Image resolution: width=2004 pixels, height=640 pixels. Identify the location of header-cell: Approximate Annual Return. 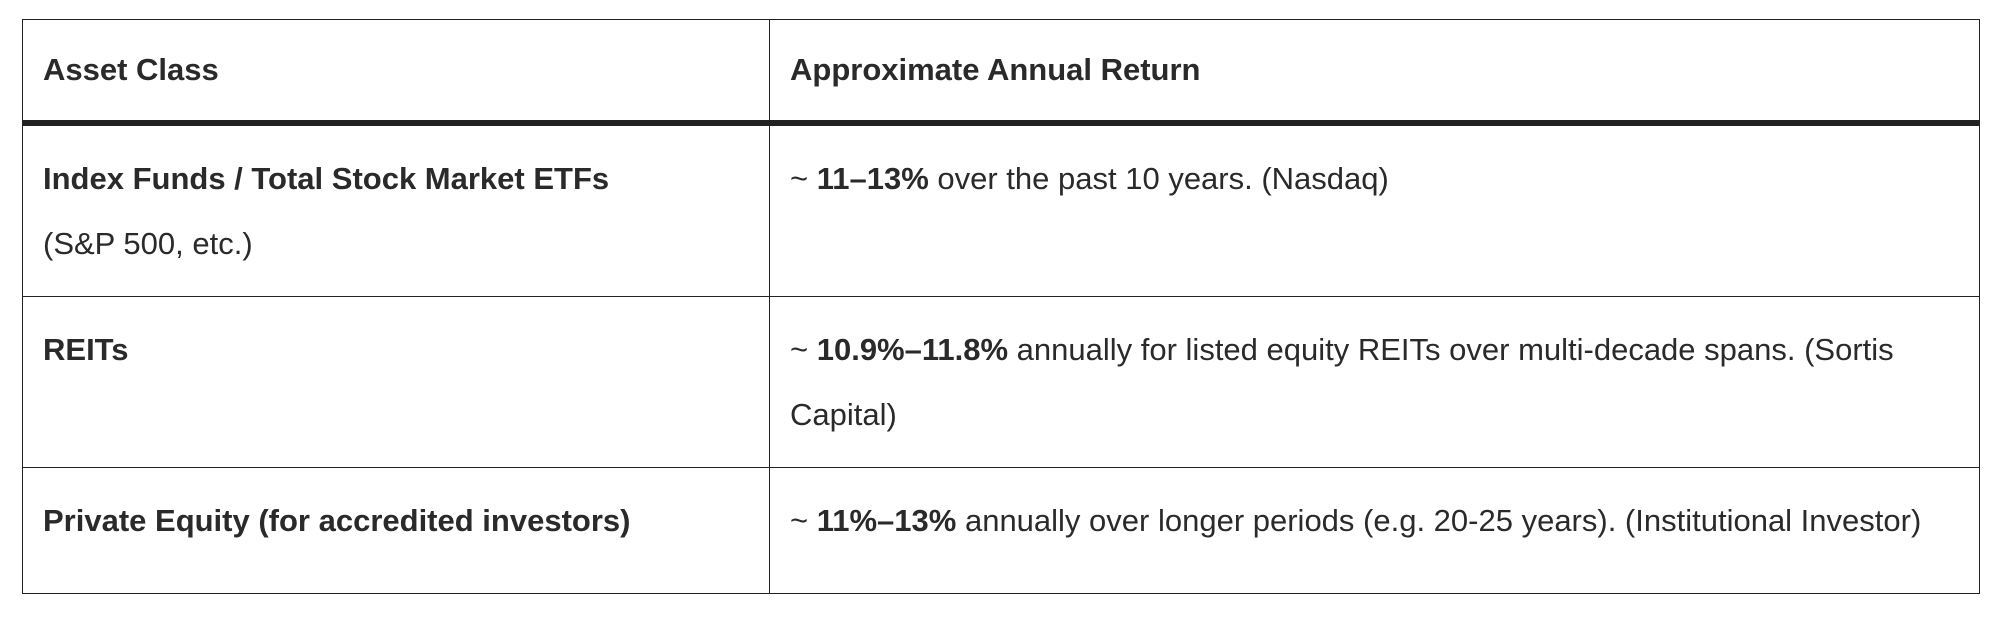
(1374, 72).